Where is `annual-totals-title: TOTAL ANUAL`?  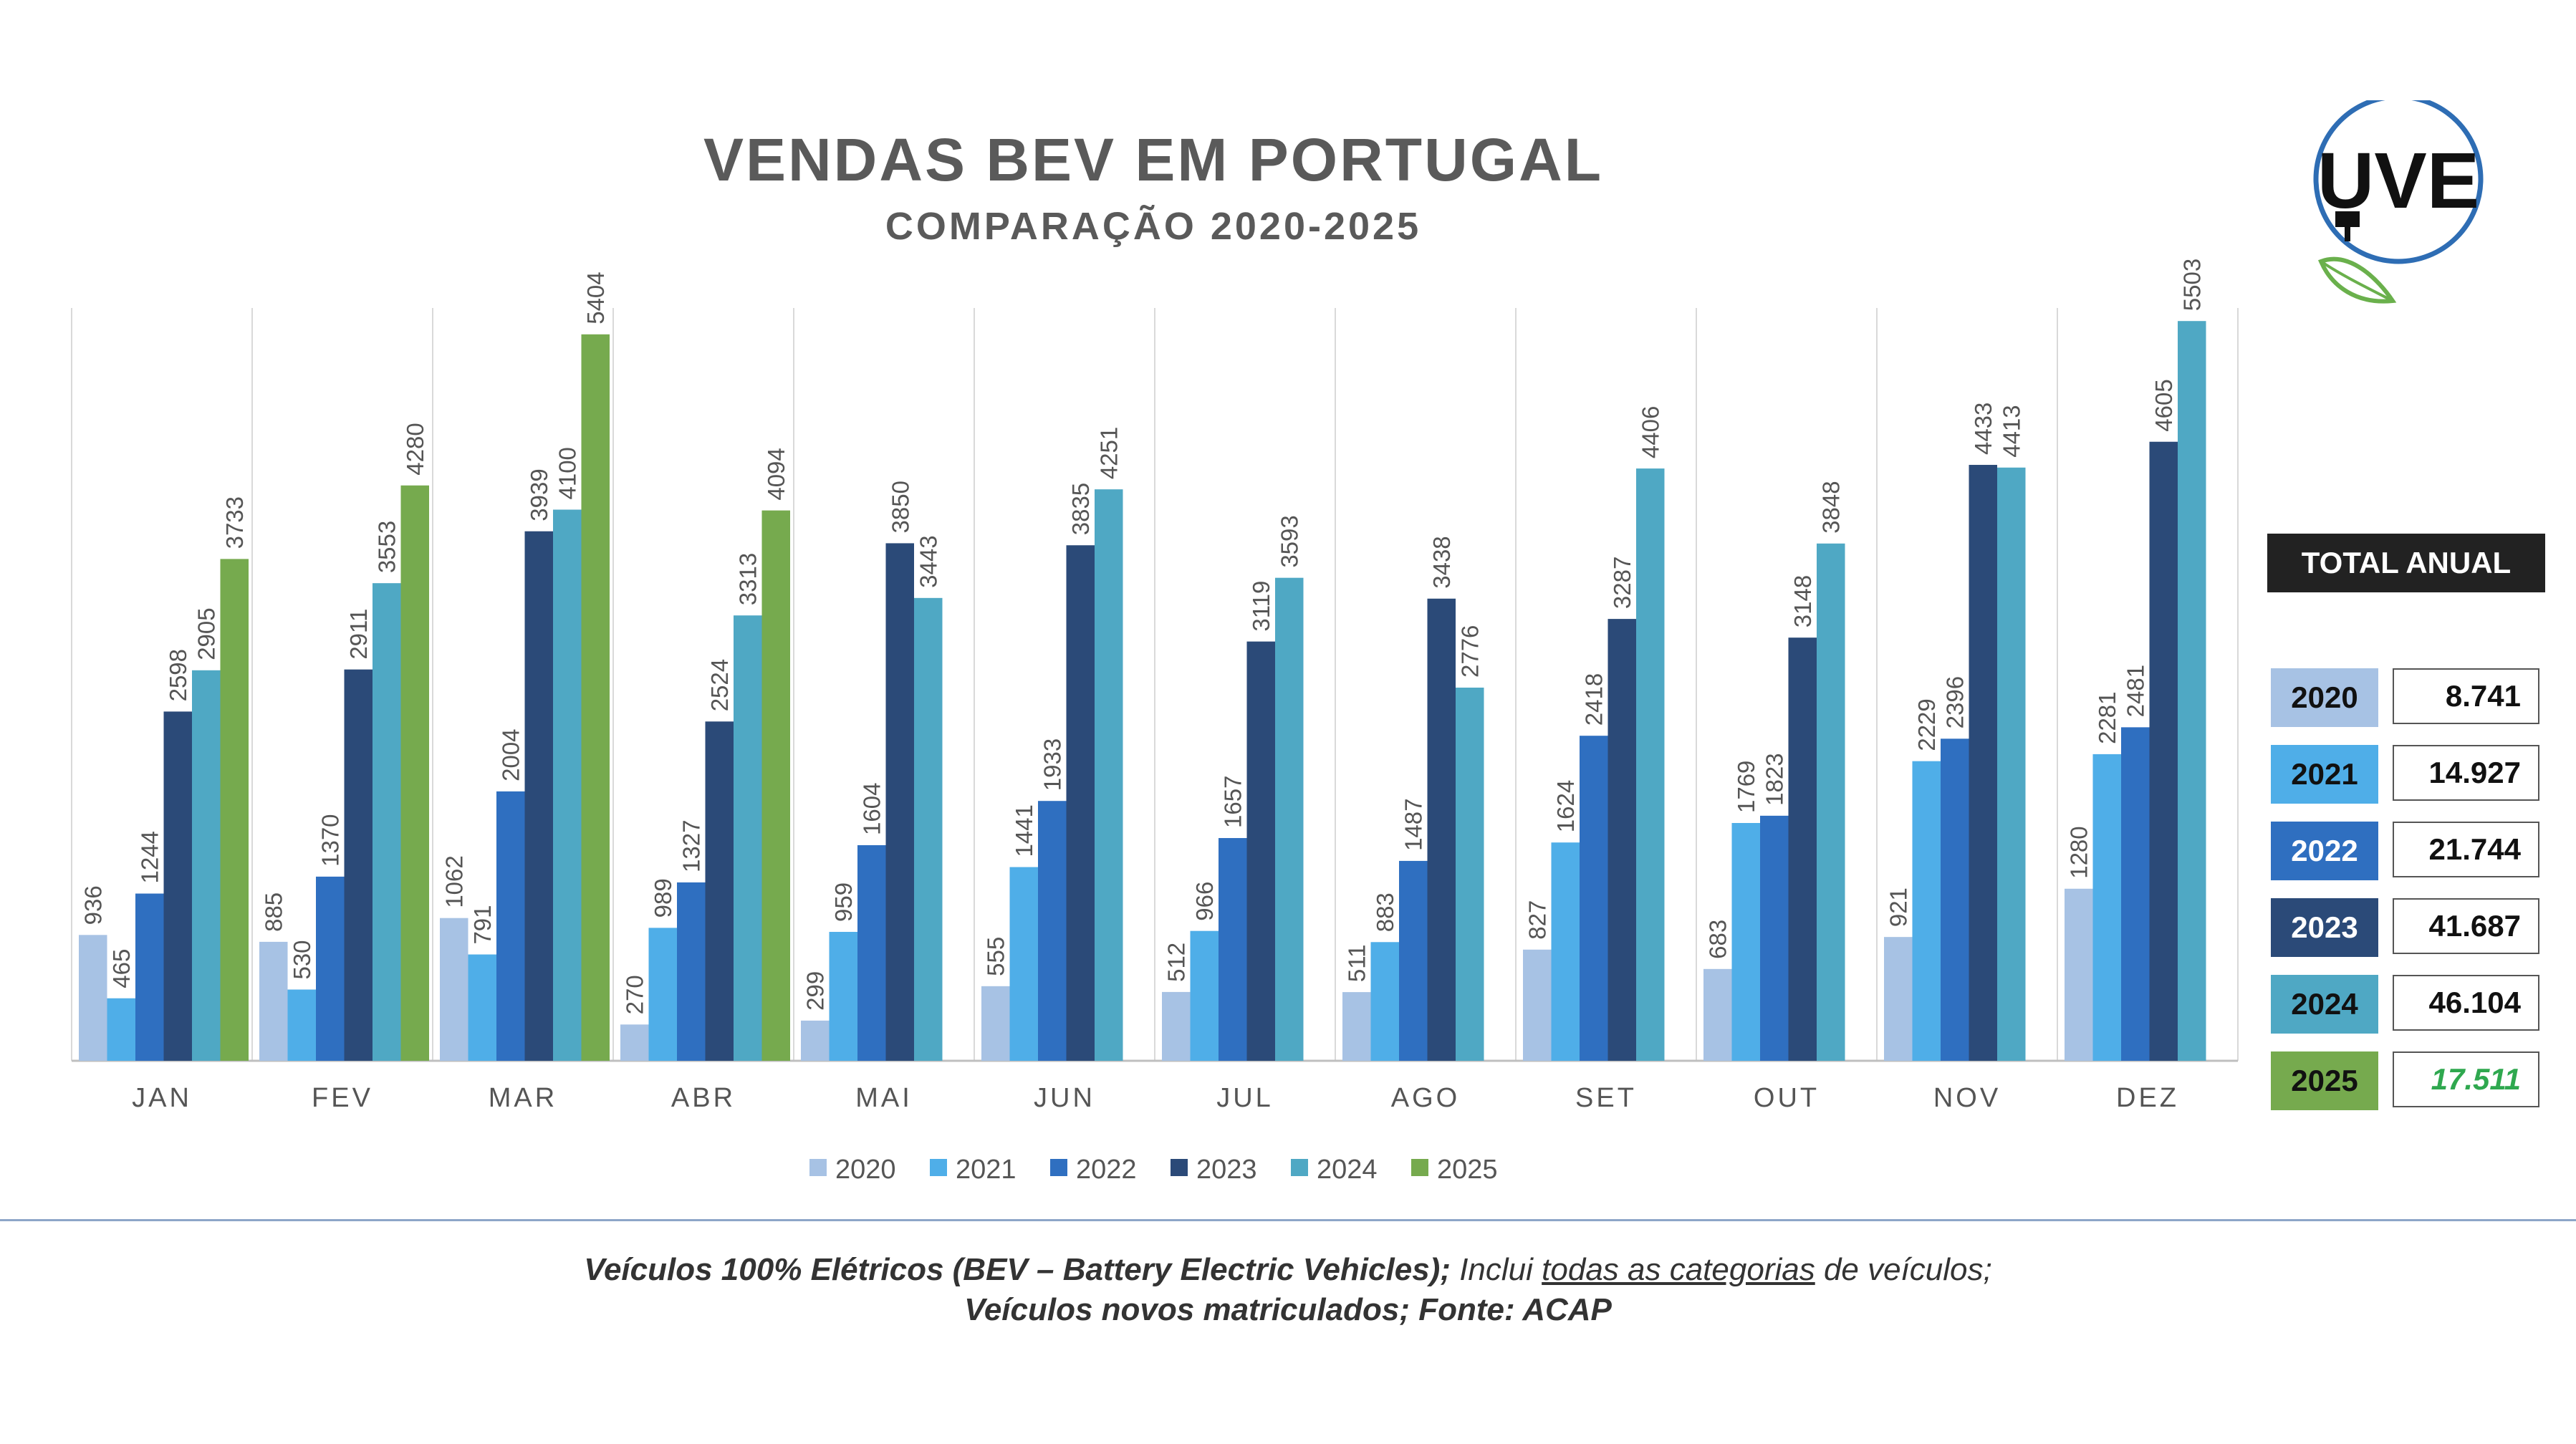 annual-totals-title: TOTAL ANUAL is located at coordinates (2406, 563).